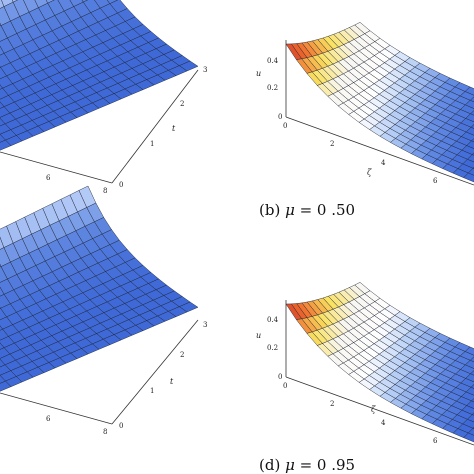 The height and width of the screenshot is (474, 474). I want to click on tick-x-b-0: 0, so click(285, 126).